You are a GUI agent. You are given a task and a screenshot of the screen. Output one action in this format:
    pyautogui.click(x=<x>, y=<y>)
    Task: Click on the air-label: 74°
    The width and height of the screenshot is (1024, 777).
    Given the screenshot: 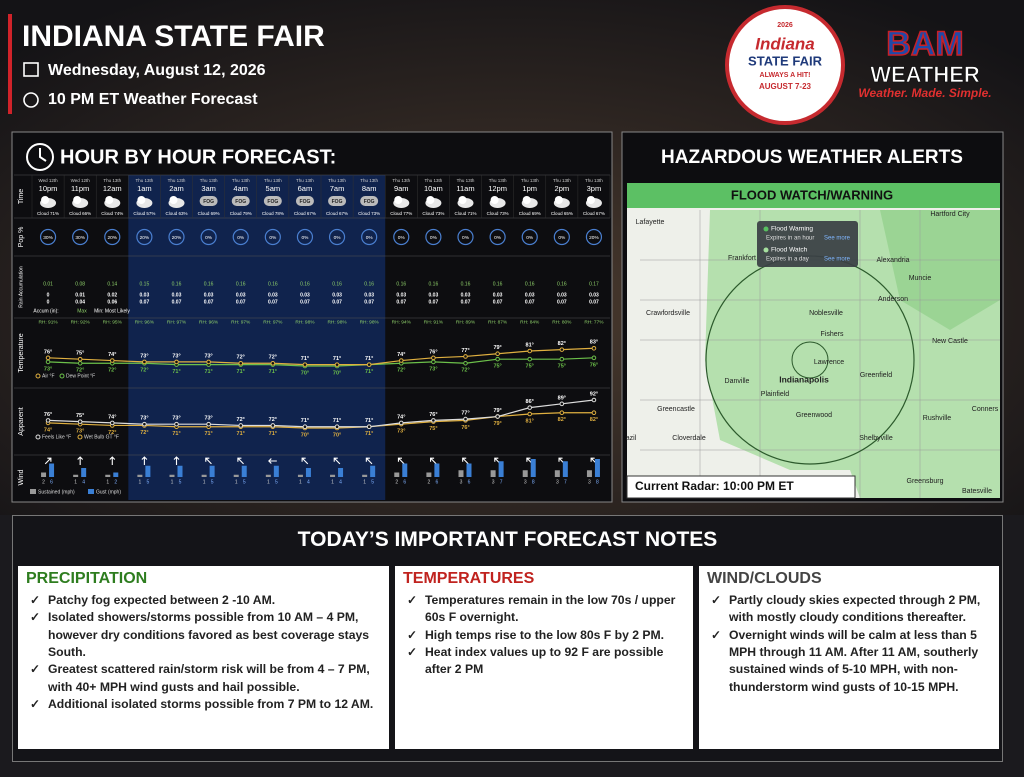 What is the action you would take?
    pyautogui.click(x=401, y=355)
    